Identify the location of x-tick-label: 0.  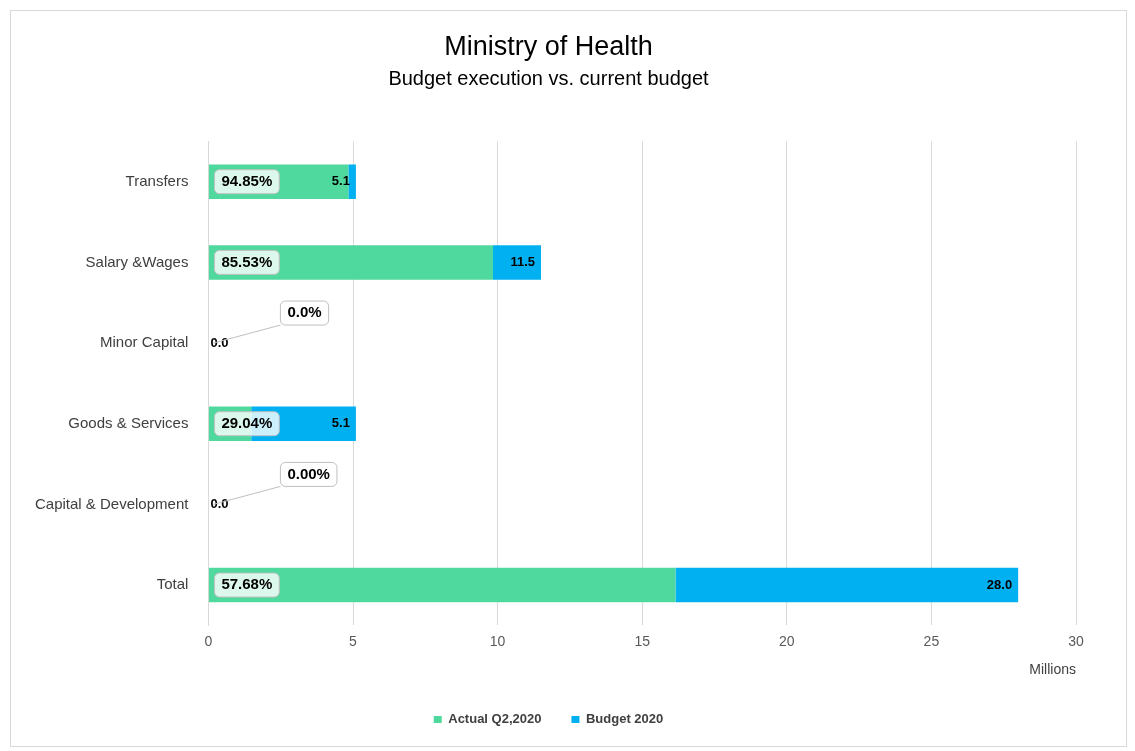
(208, 640).